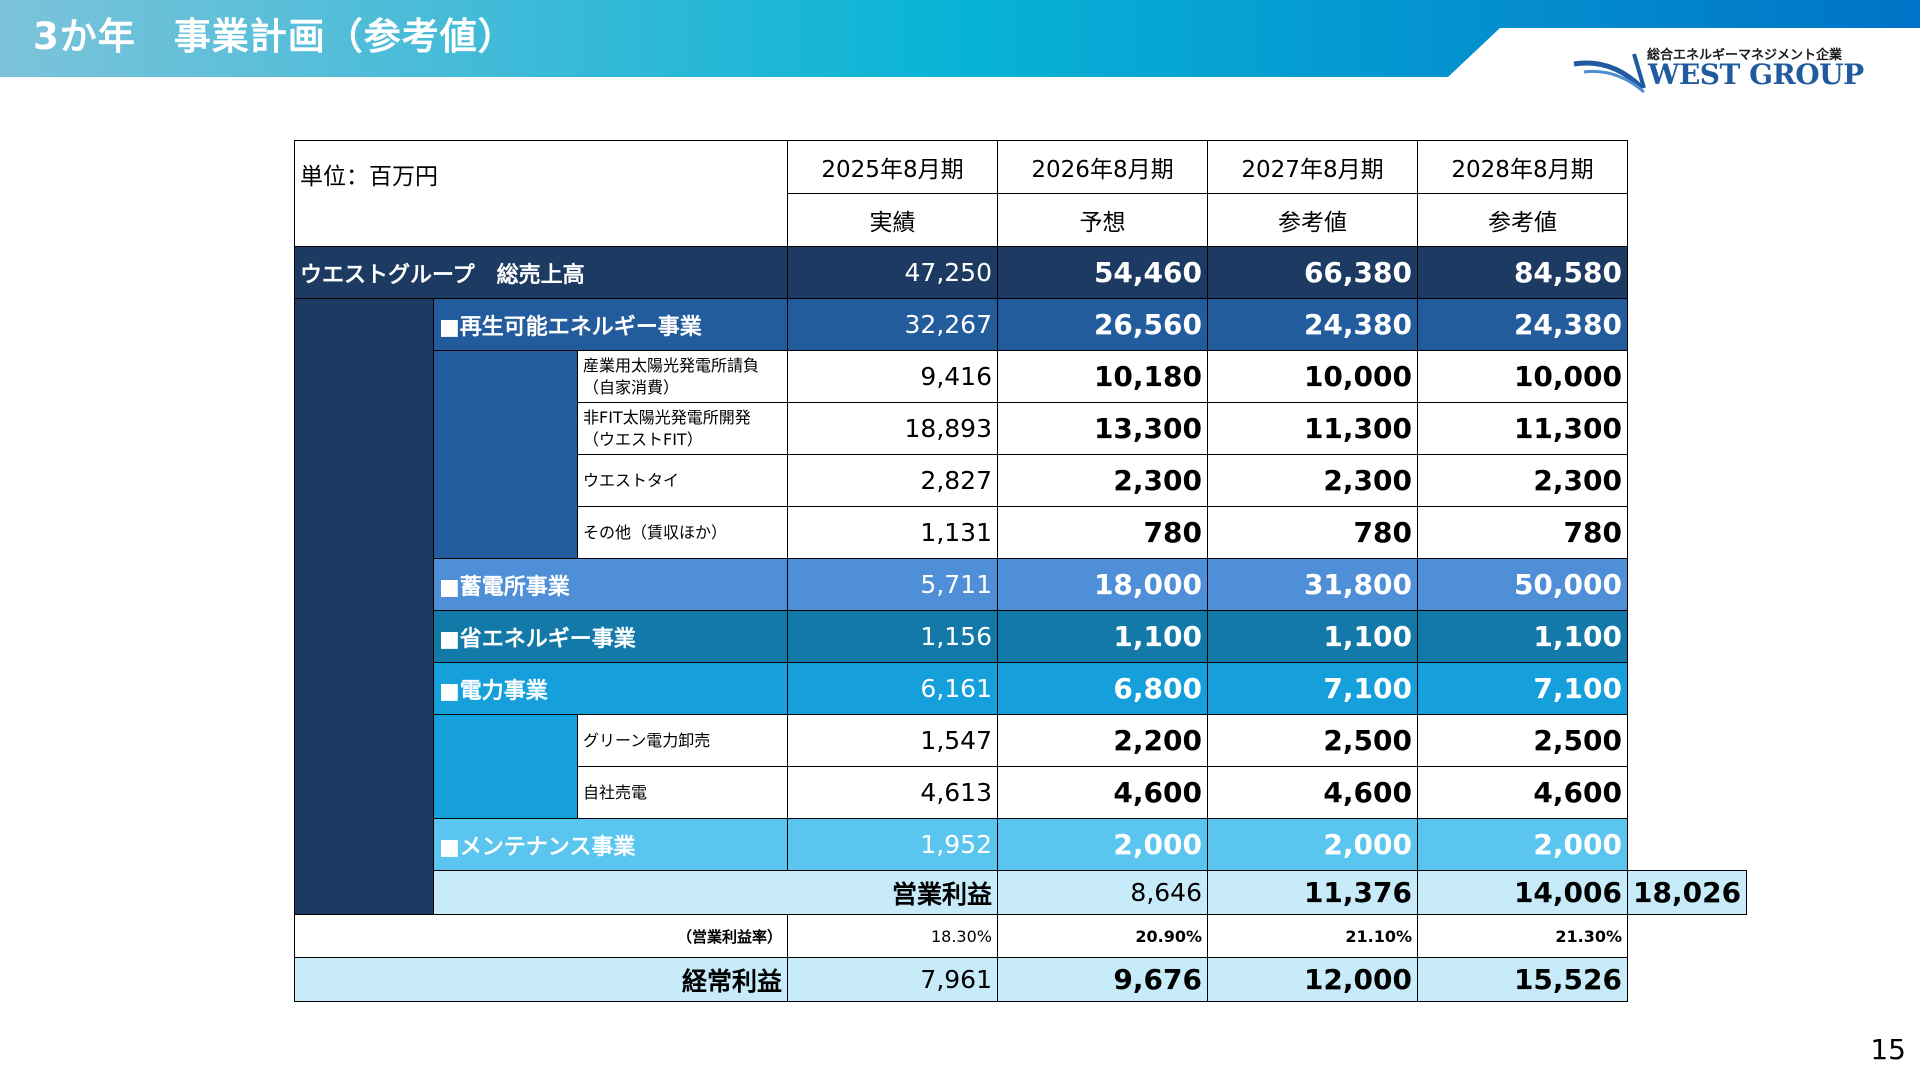 The image size is (1920, 1080). I want to click on cell-value: 84,580, so click(1522, 272).